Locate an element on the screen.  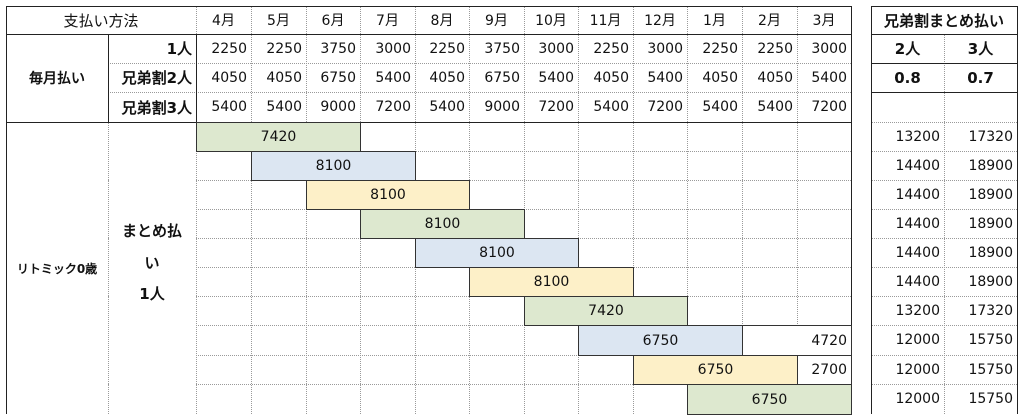
discount-rate: 0.7 is located at coordinates (980, 77).